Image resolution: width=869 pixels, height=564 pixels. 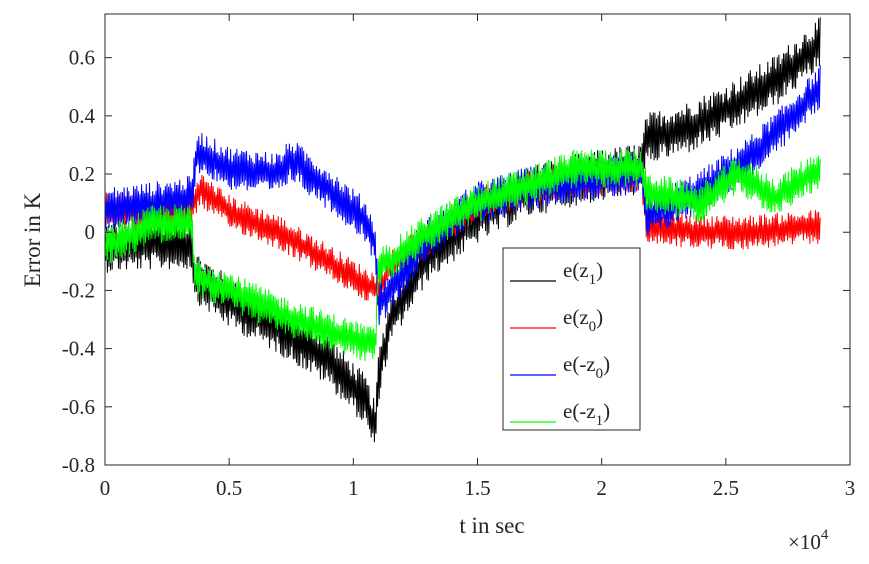 I want to click on legend: e(z1)e(z0)e(-z0)e(-z1), so click(x=571, y=339).